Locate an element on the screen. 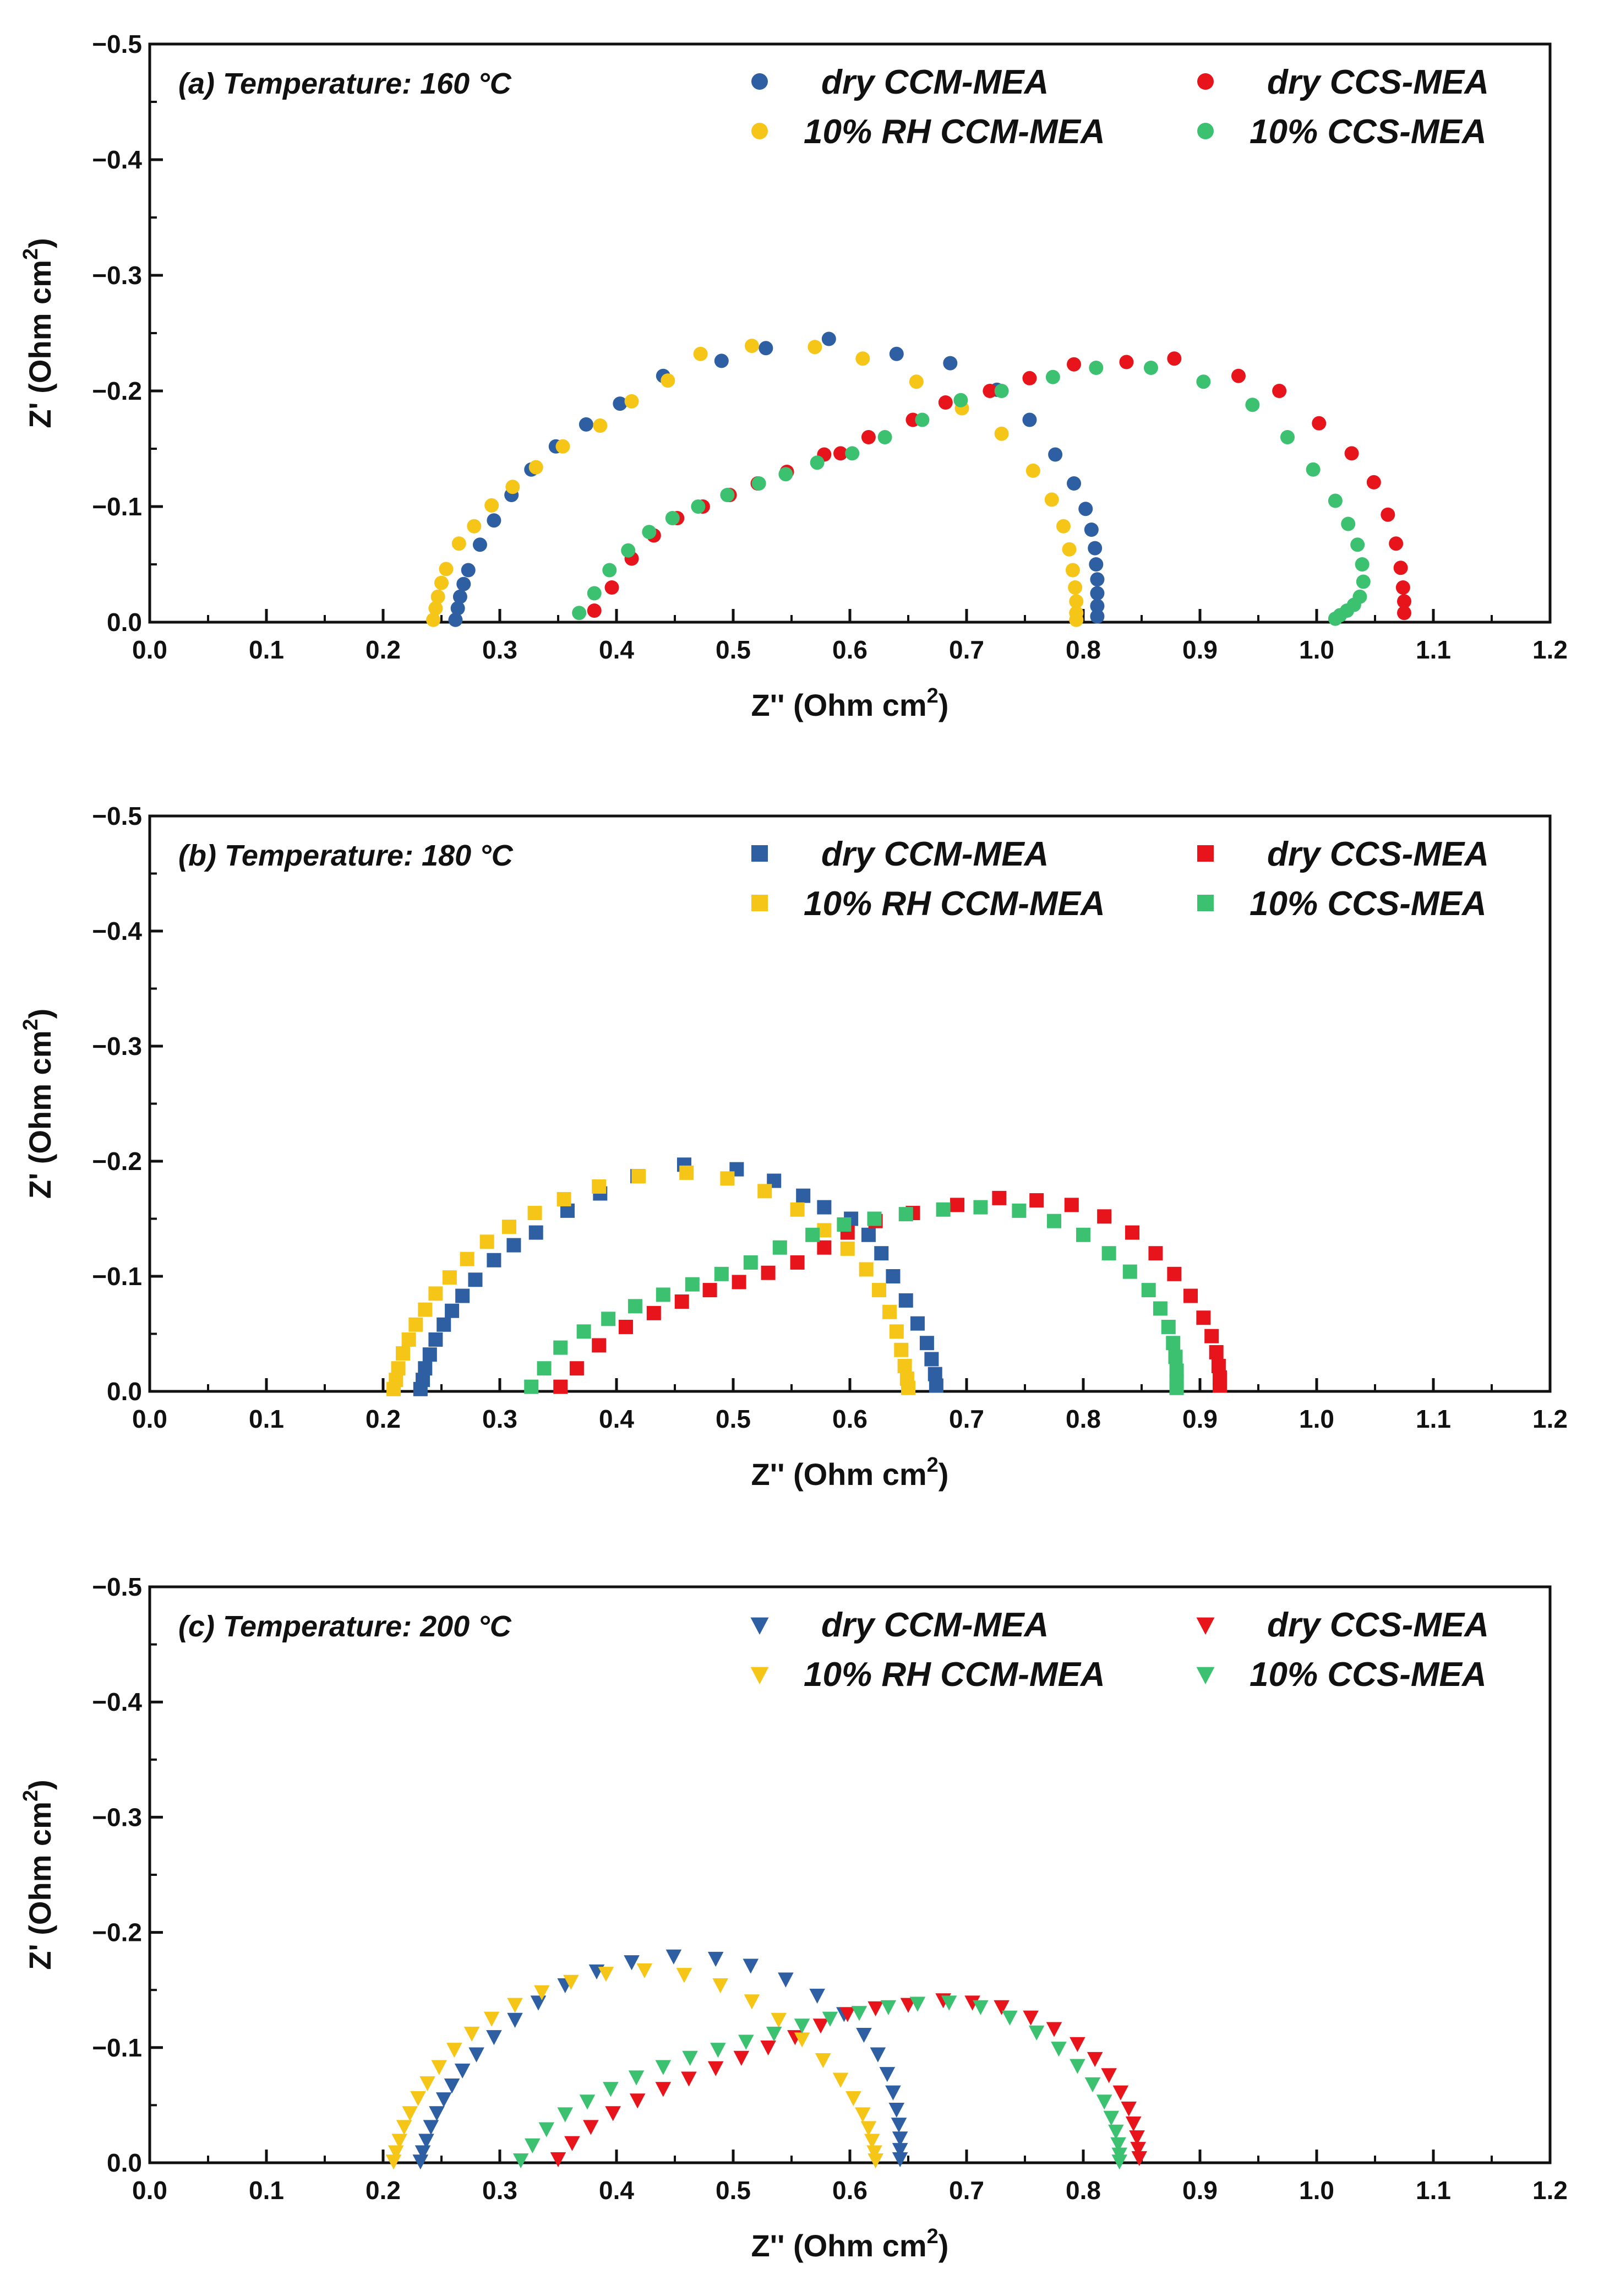 This screenshot has height=2296, width=1604. x-tick-label: 0.2 is located at coordinates (383, 2190).